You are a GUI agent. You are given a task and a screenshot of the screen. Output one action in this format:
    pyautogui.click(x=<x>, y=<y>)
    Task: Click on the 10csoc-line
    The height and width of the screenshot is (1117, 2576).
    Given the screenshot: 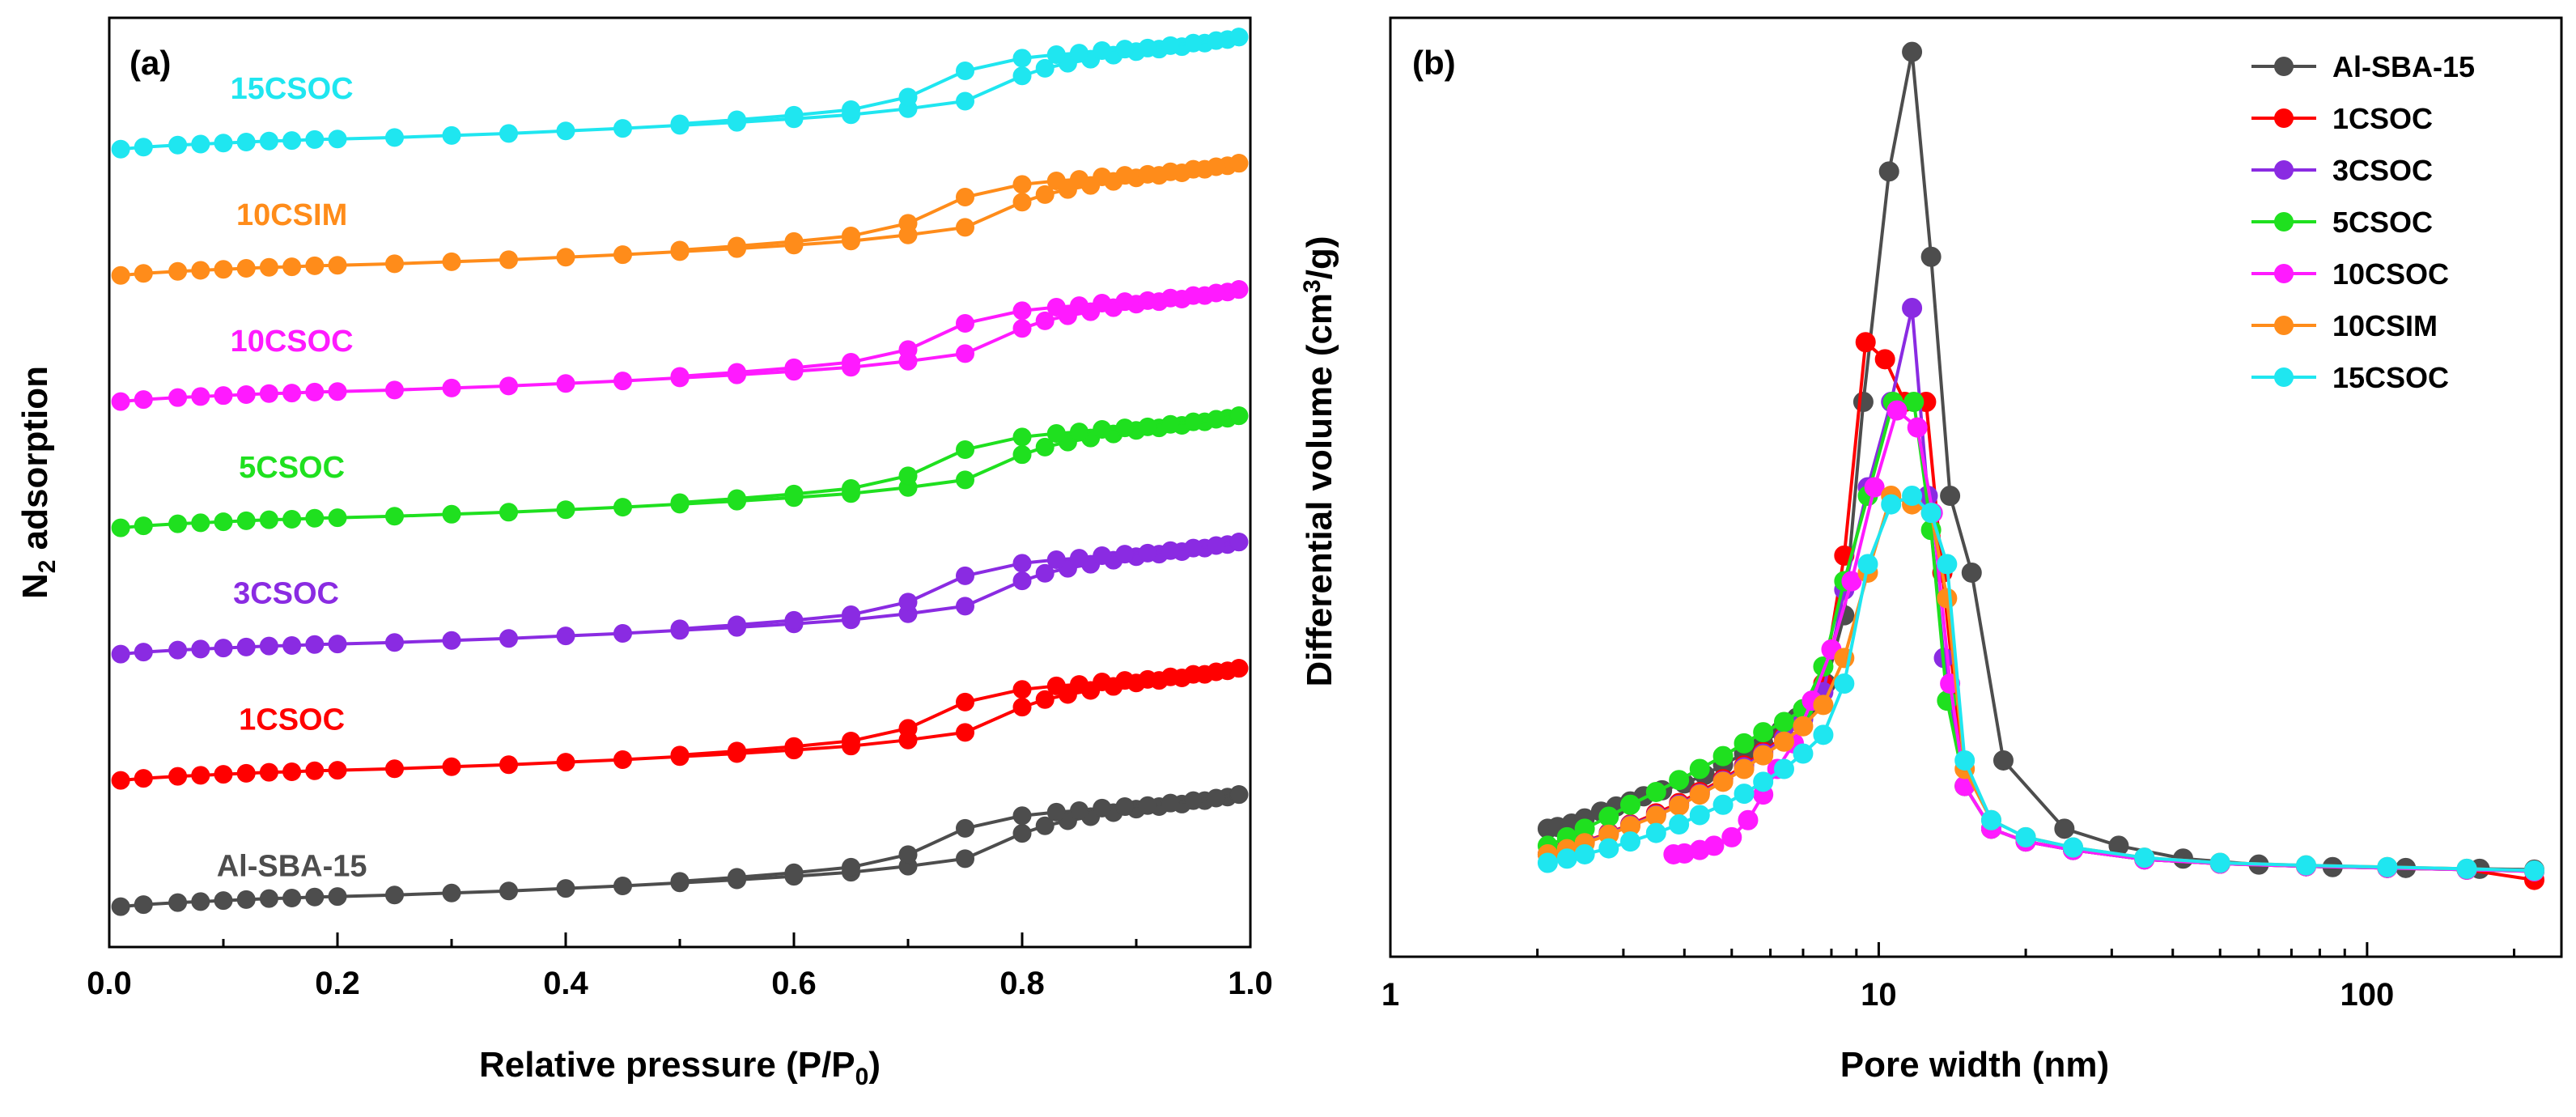 What is the action you would take?
    pyautogui.click(x=2104, y=640)
    